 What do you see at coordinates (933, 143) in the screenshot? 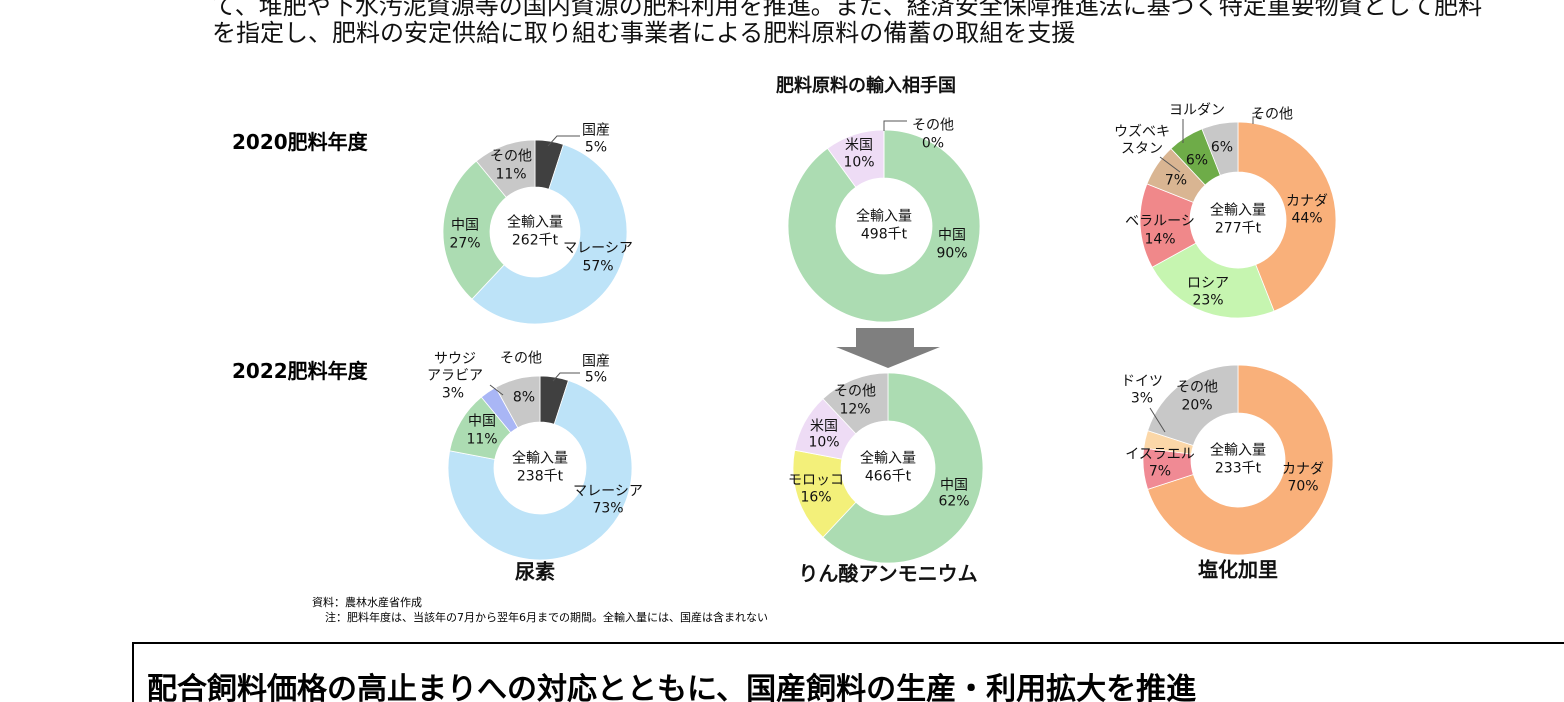
I see `value-label: 0%` at bounding box center [933, 143].